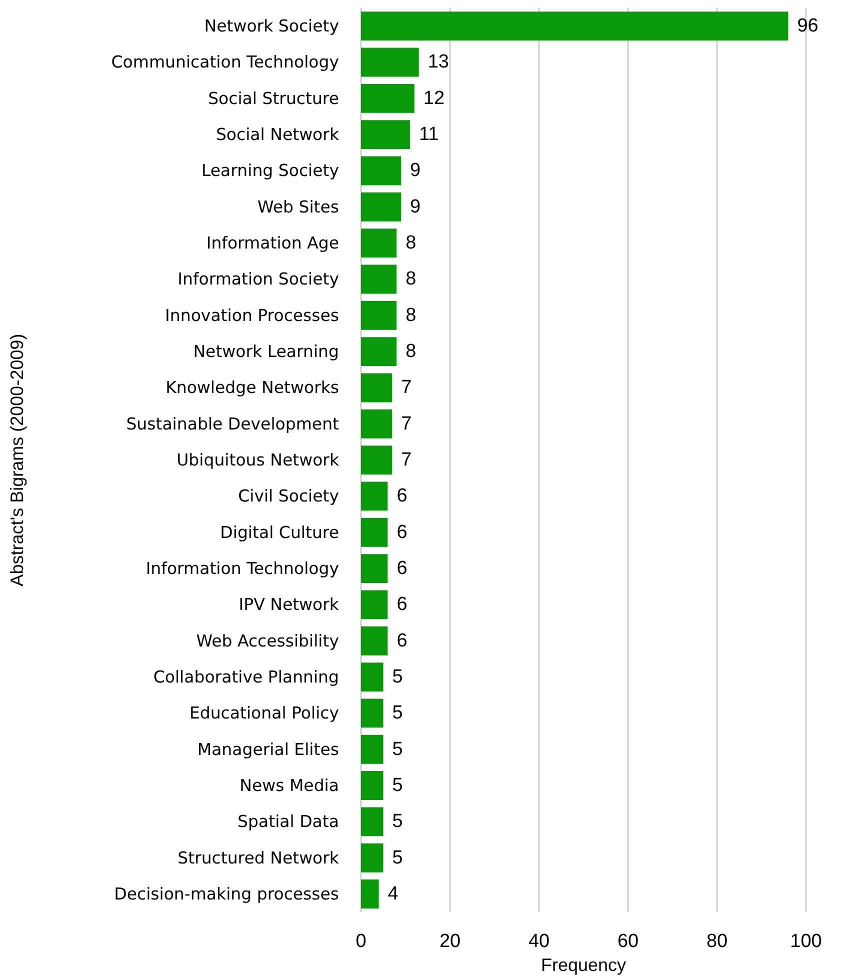 The image size is (858, 979). What do you see at coordinates (259, 279) in the screenshot?
I see `y-tick-label: Information Society` at bounding box center [259, 279].